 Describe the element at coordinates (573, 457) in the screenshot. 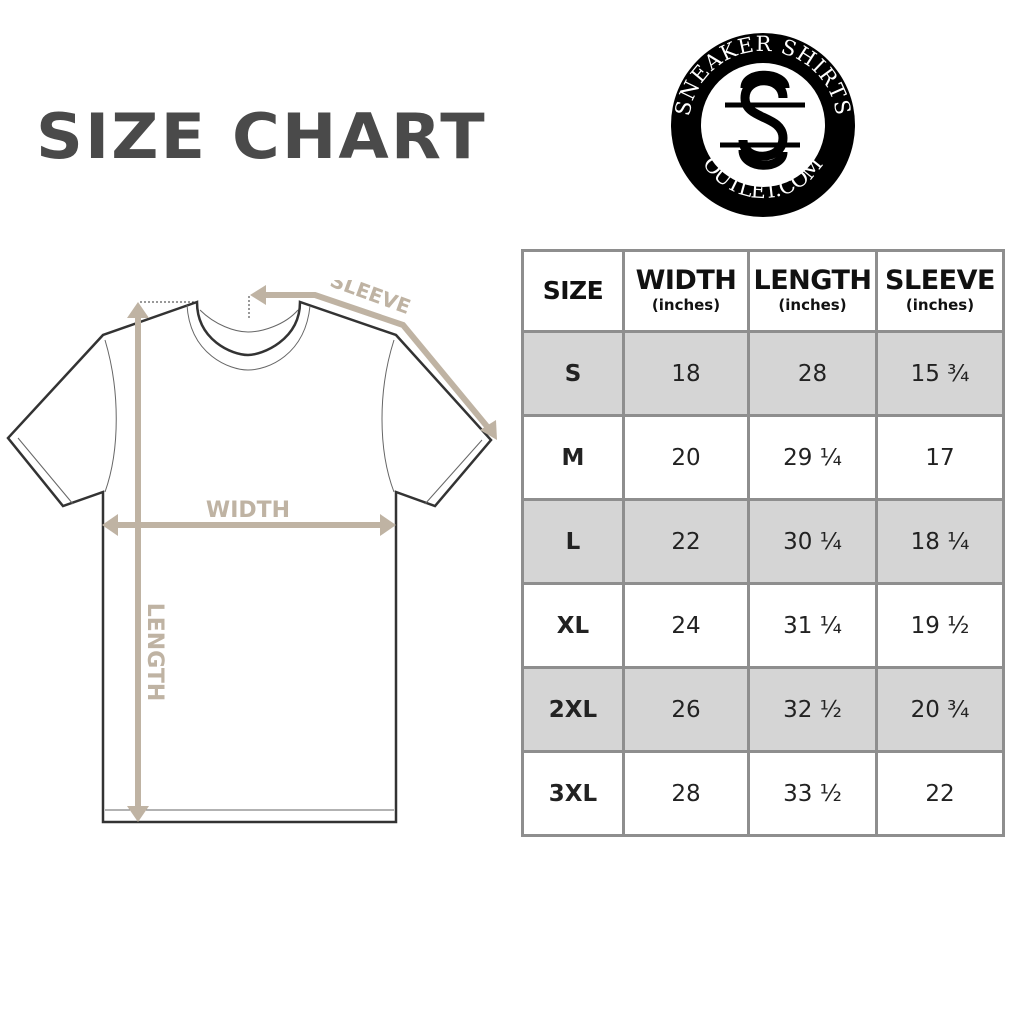

I see `size-cell: M` at that location.